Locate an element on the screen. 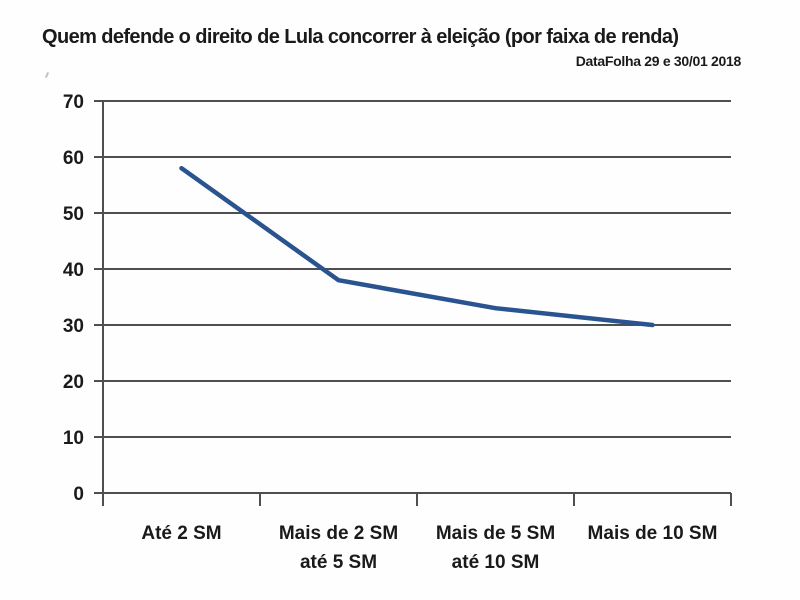 The height and width of the screenshot is (600, 800). x-category-label: Mais de 5 SM is located at coordinates (495, 533).